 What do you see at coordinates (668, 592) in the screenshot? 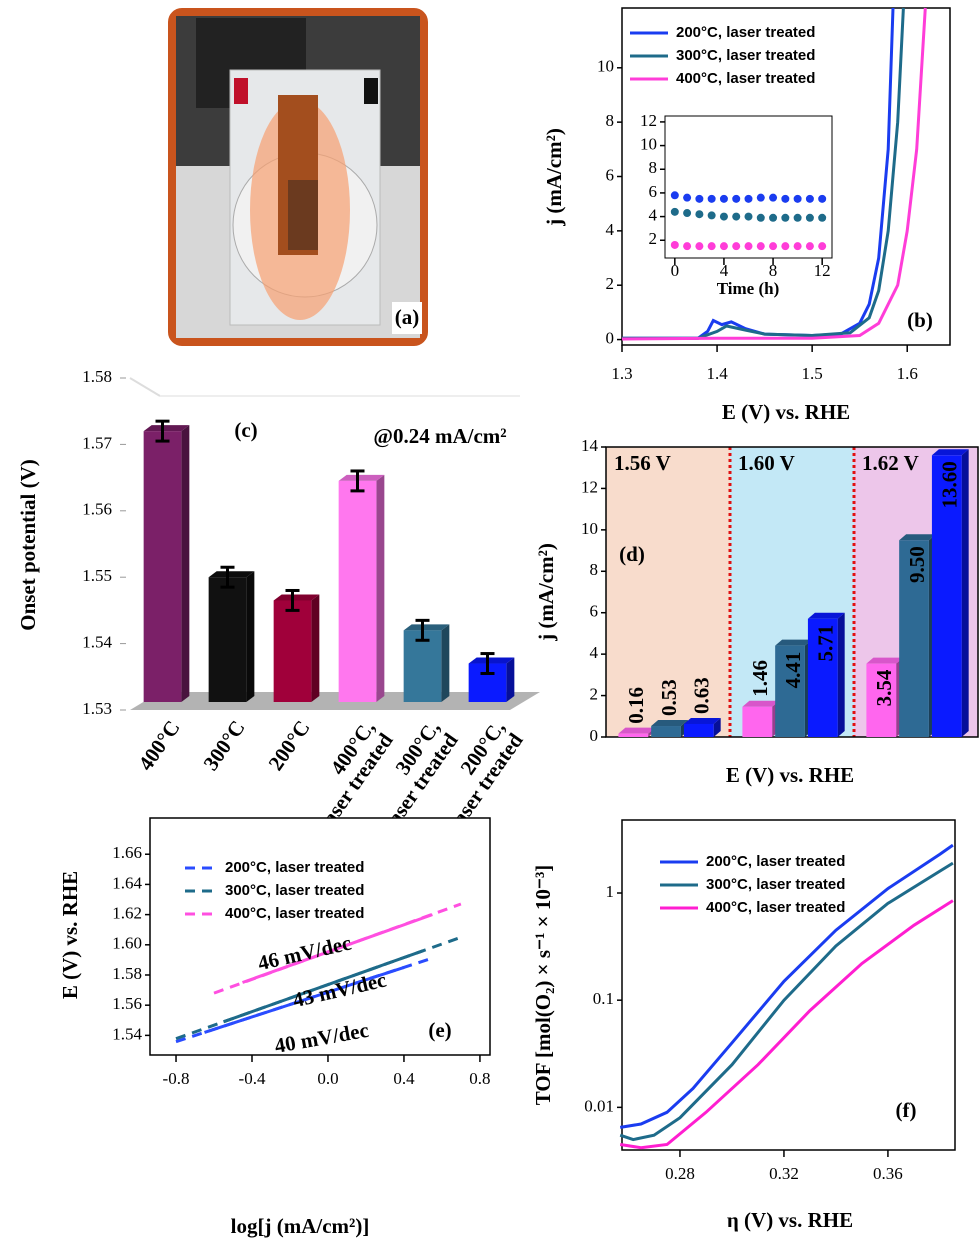
I see `region` at bounding box center [668, 592].